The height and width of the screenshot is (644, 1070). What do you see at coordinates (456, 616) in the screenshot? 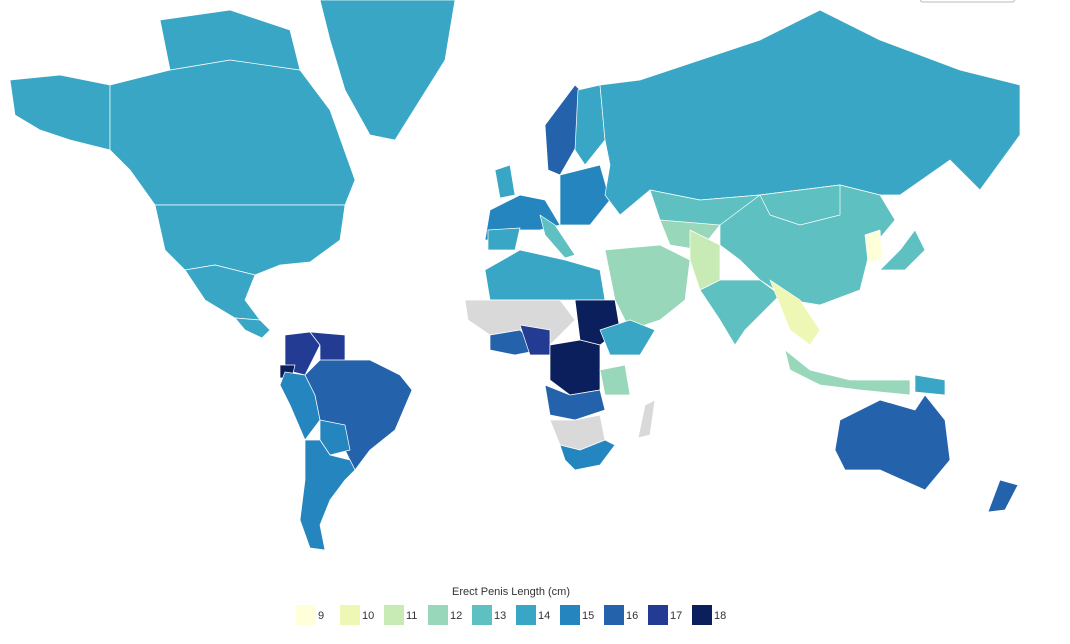
I see `legend-label: 12` at bounding box center [456, 616].